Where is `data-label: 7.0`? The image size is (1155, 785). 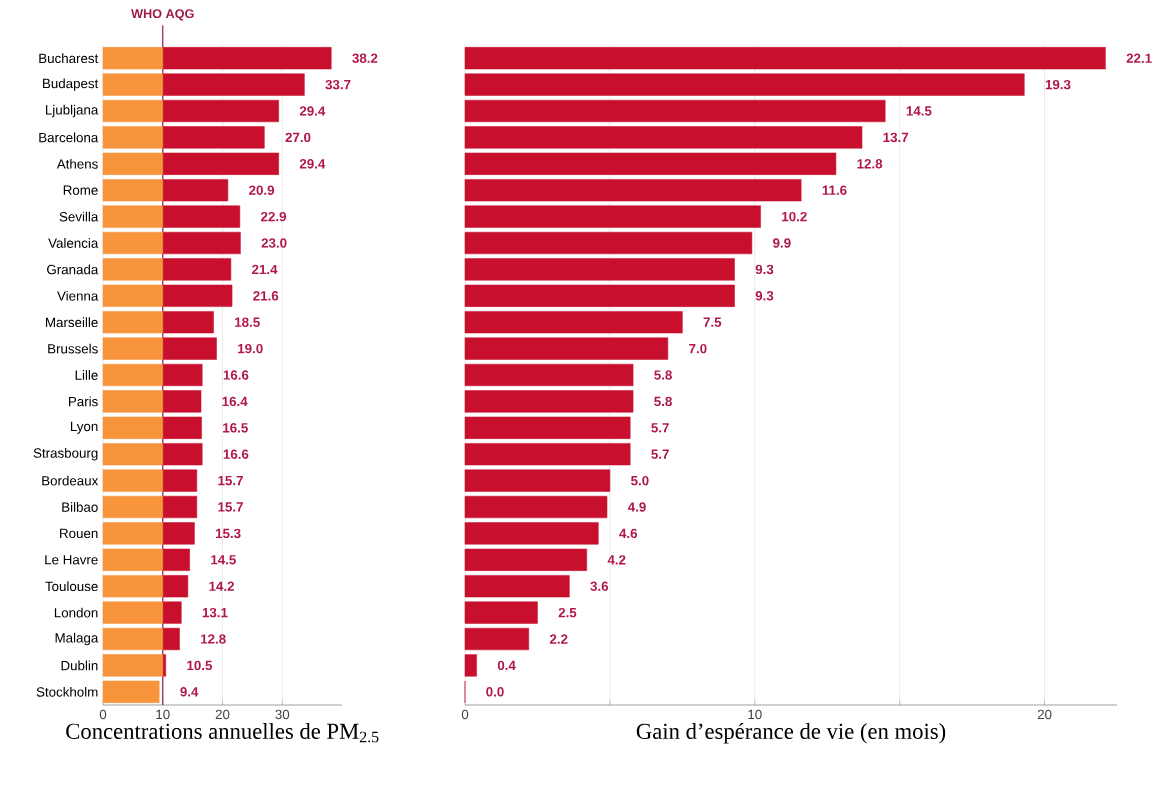
data-label: 7.0 is located at coordinates (698, 348).